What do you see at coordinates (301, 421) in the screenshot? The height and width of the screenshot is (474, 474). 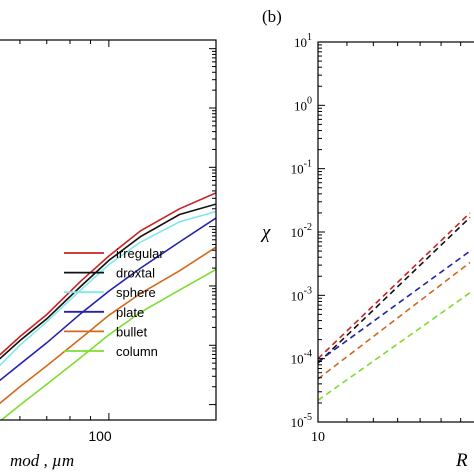 I see `panel-b-ytick-label: 10⁻⁵` at bounding box center [301, 421].